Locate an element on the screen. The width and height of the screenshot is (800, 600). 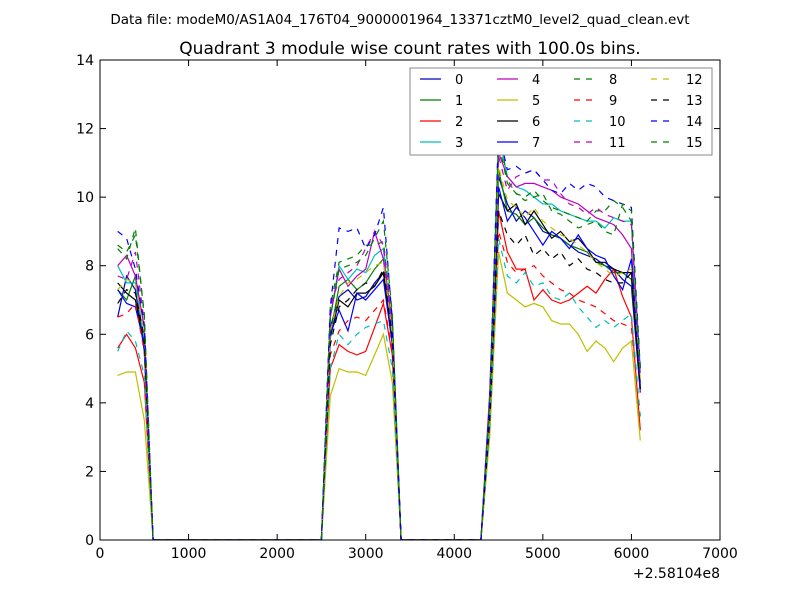
legend-label-2: 2 is located at coordinates (459, 122).